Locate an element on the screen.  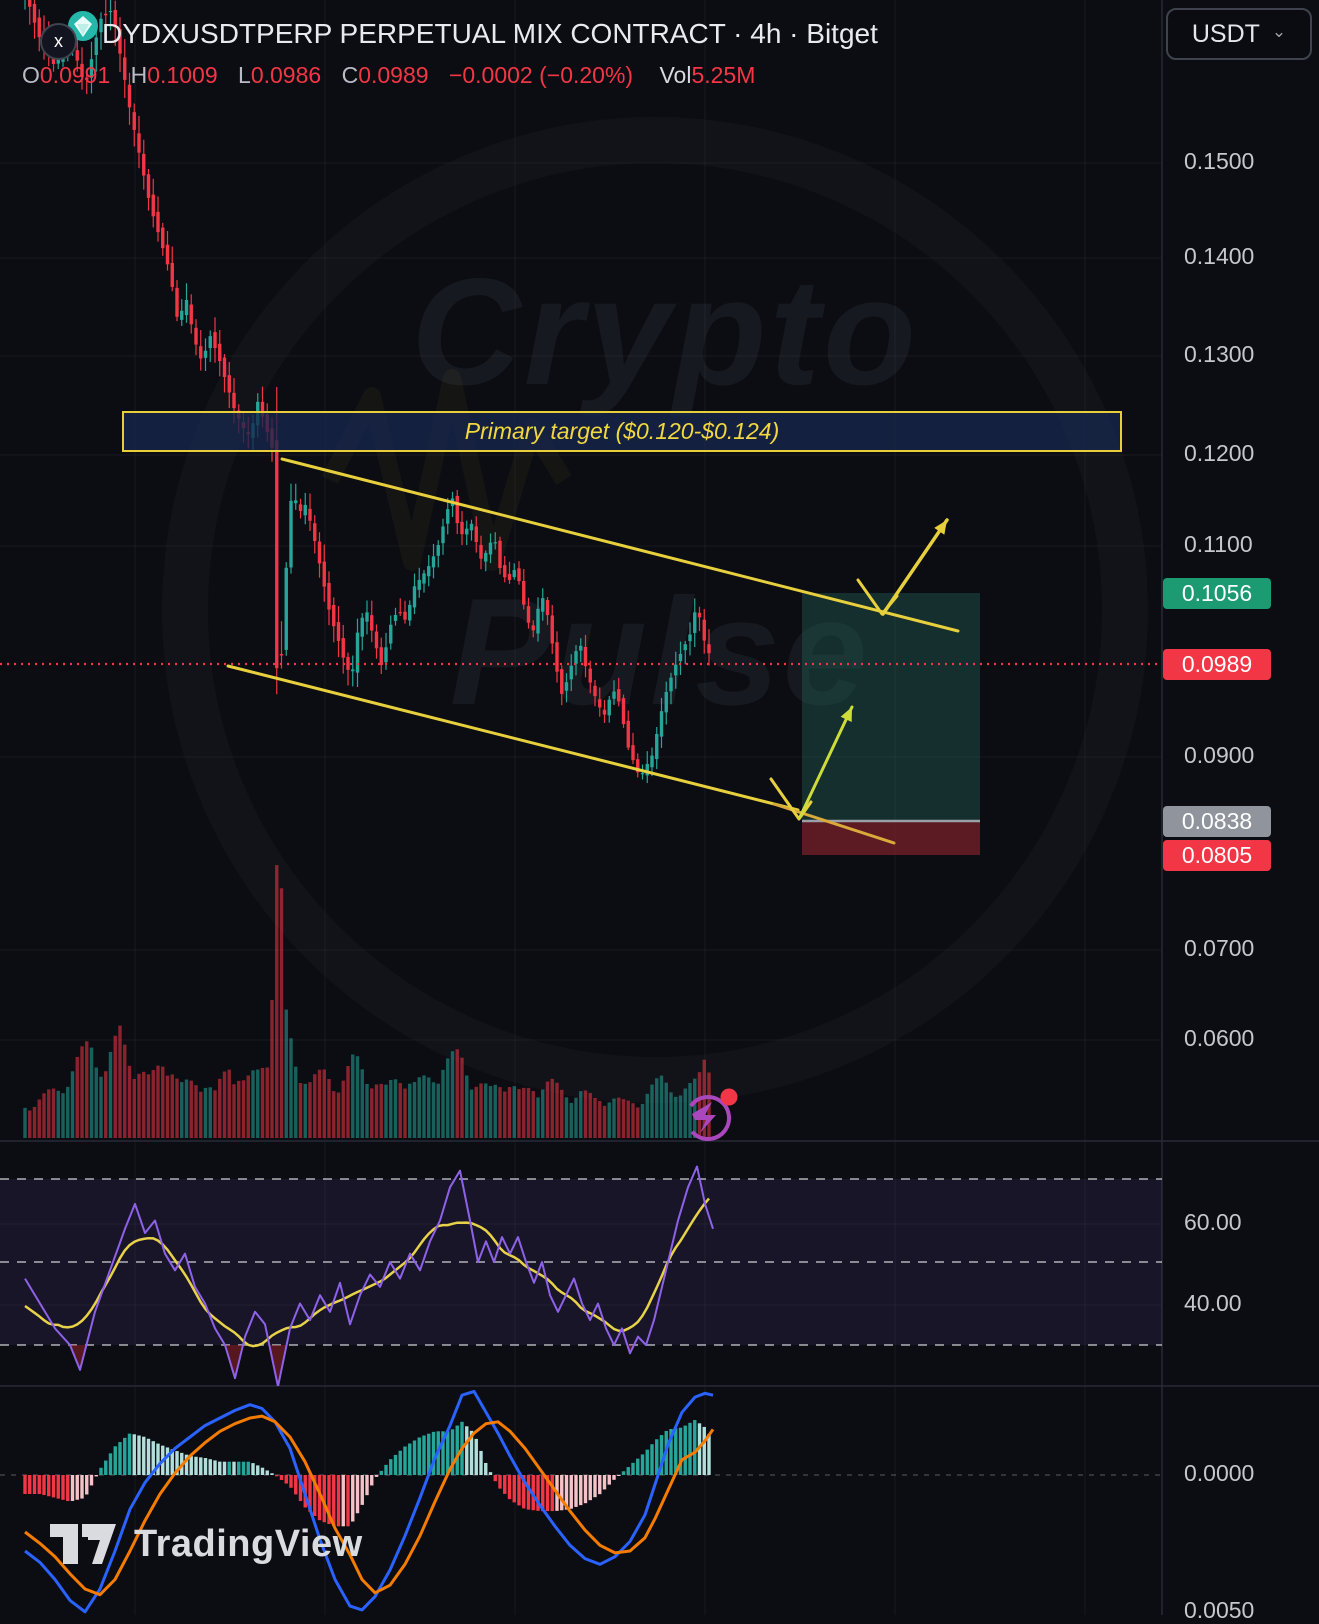
open-value: 0.0991 is located at coordinates (75, 75).